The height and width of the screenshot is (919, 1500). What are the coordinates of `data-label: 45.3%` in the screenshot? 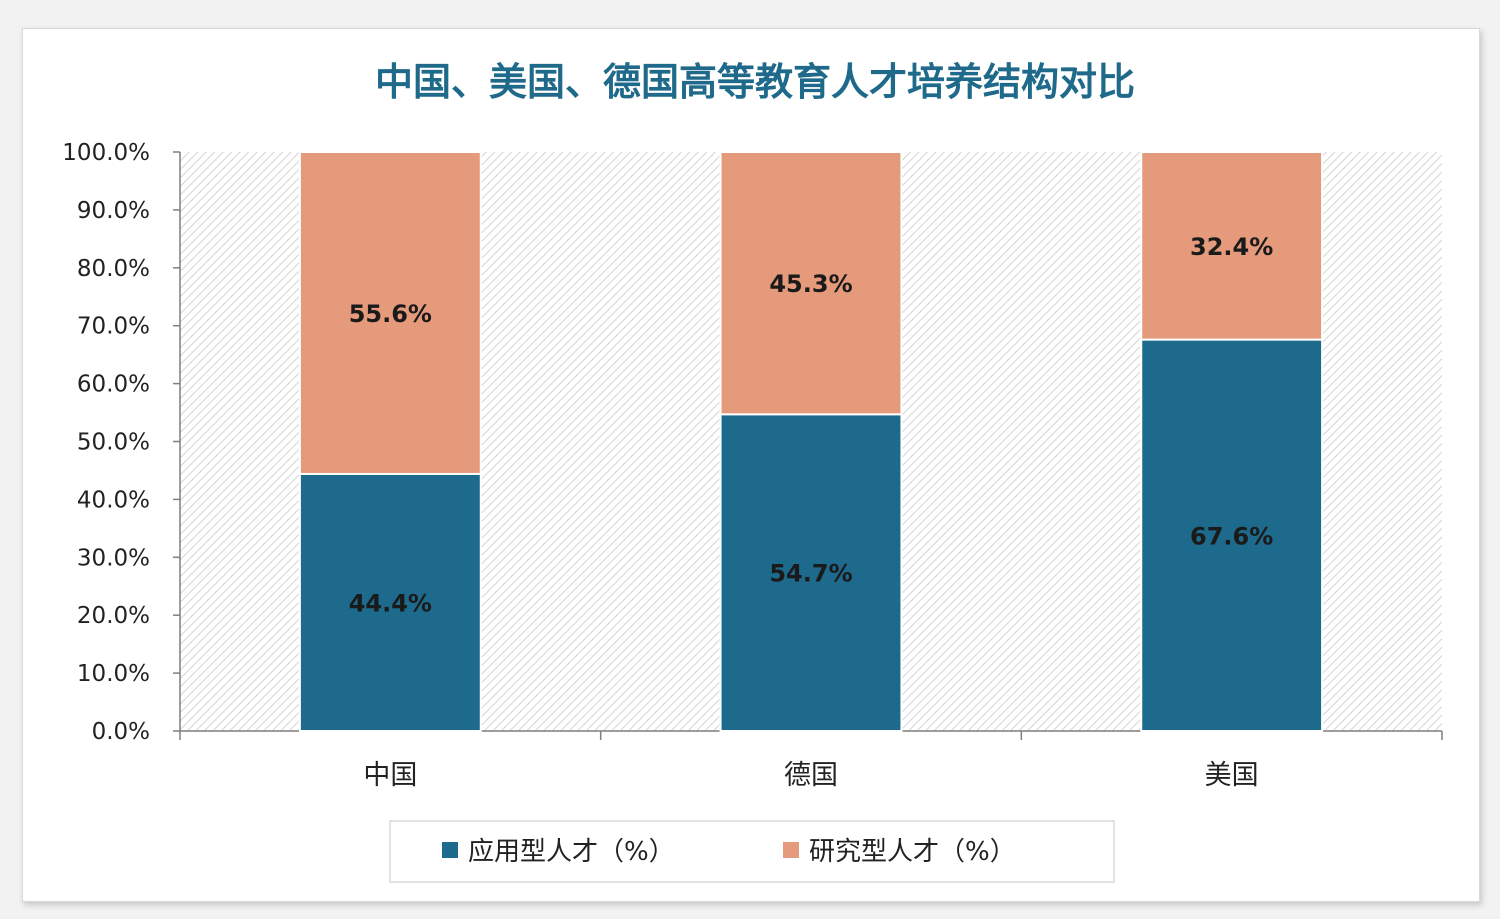 It's located at (810, 284).